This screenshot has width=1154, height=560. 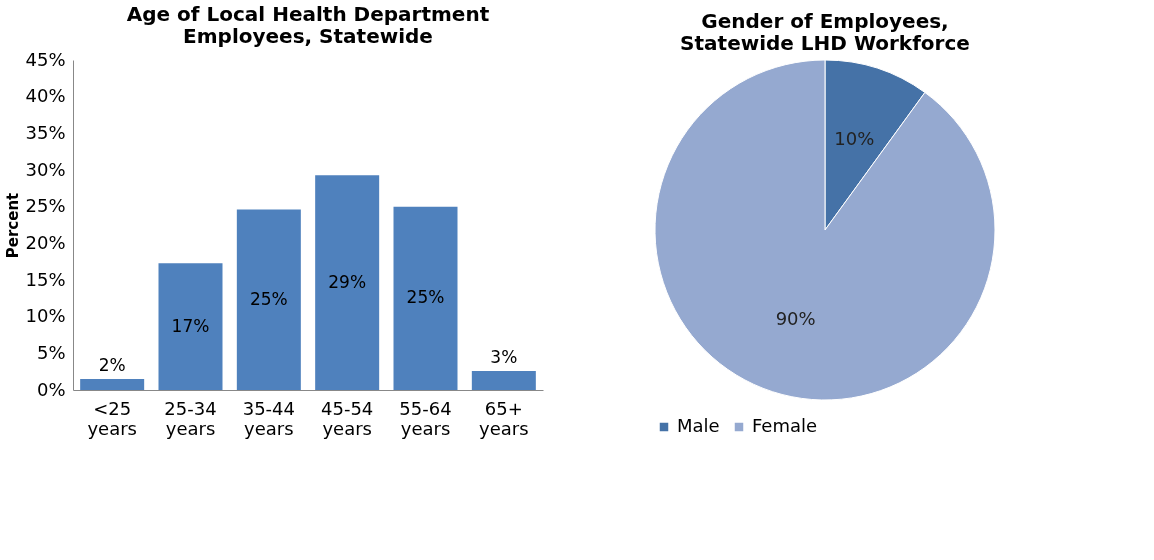 What do you see at coordinates (45, 96) in the screenshot?
I see `y-tick-label: 40%` at bounding box center [45, 96].